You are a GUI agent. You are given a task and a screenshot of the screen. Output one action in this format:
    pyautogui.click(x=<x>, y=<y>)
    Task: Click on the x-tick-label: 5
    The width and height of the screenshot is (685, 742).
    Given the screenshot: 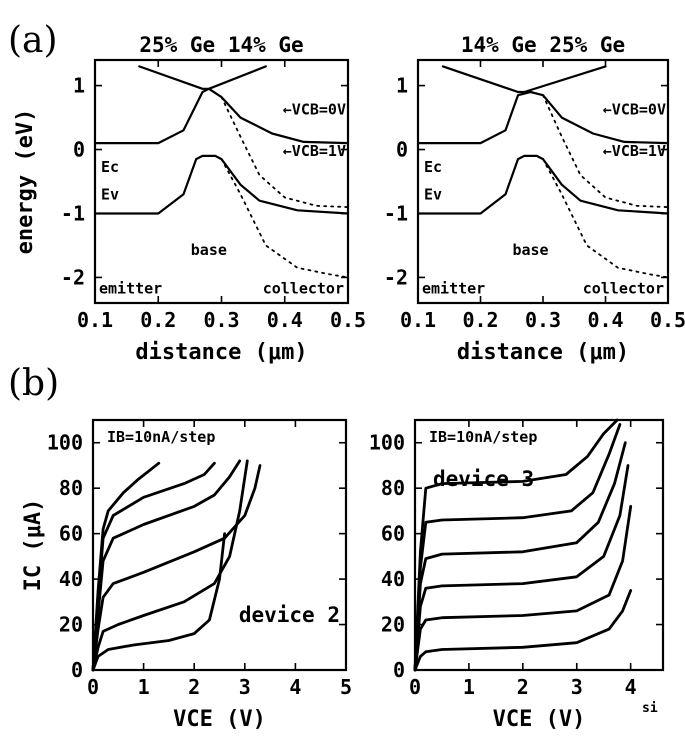 What is the action you would take?
    pyautogui.click(x=346, y=687)
    